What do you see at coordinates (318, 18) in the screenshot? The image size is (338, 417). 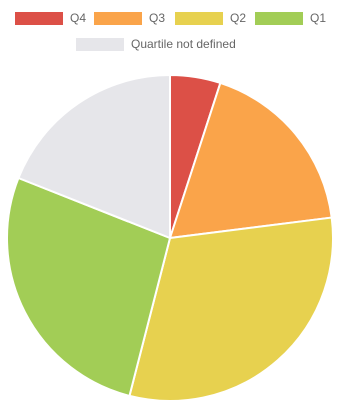 I see `legend-label-q1: Q1` at bounding box center [318, 18].